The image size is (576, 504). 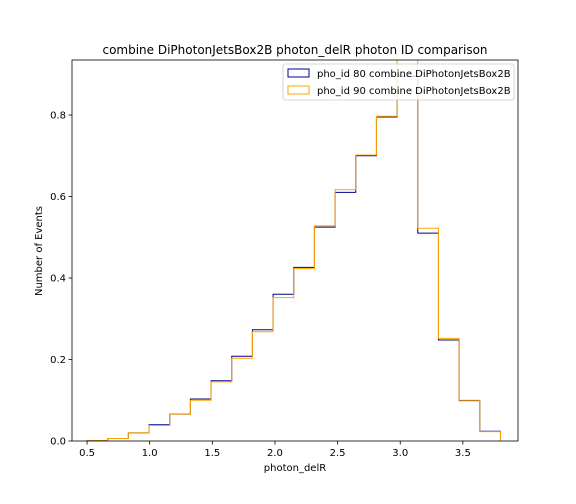 What do you see at coordinates (58, 197) in the screenshot?
I see `y-tick-label: 0.6` at bounding box center [58, 197].